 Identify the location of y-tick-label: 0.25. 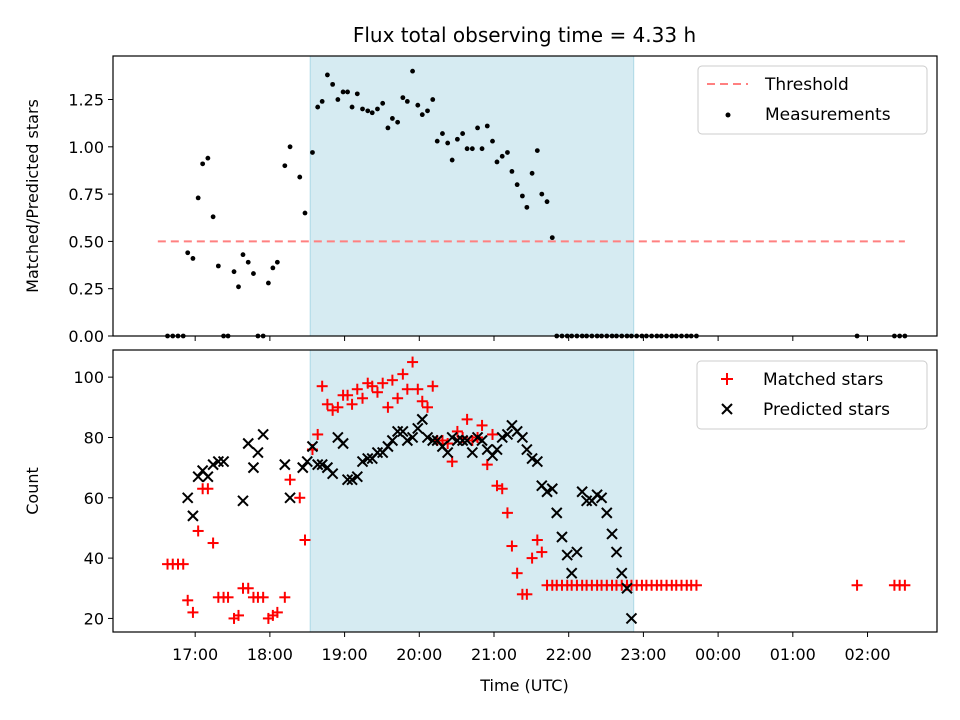
(86, 289).